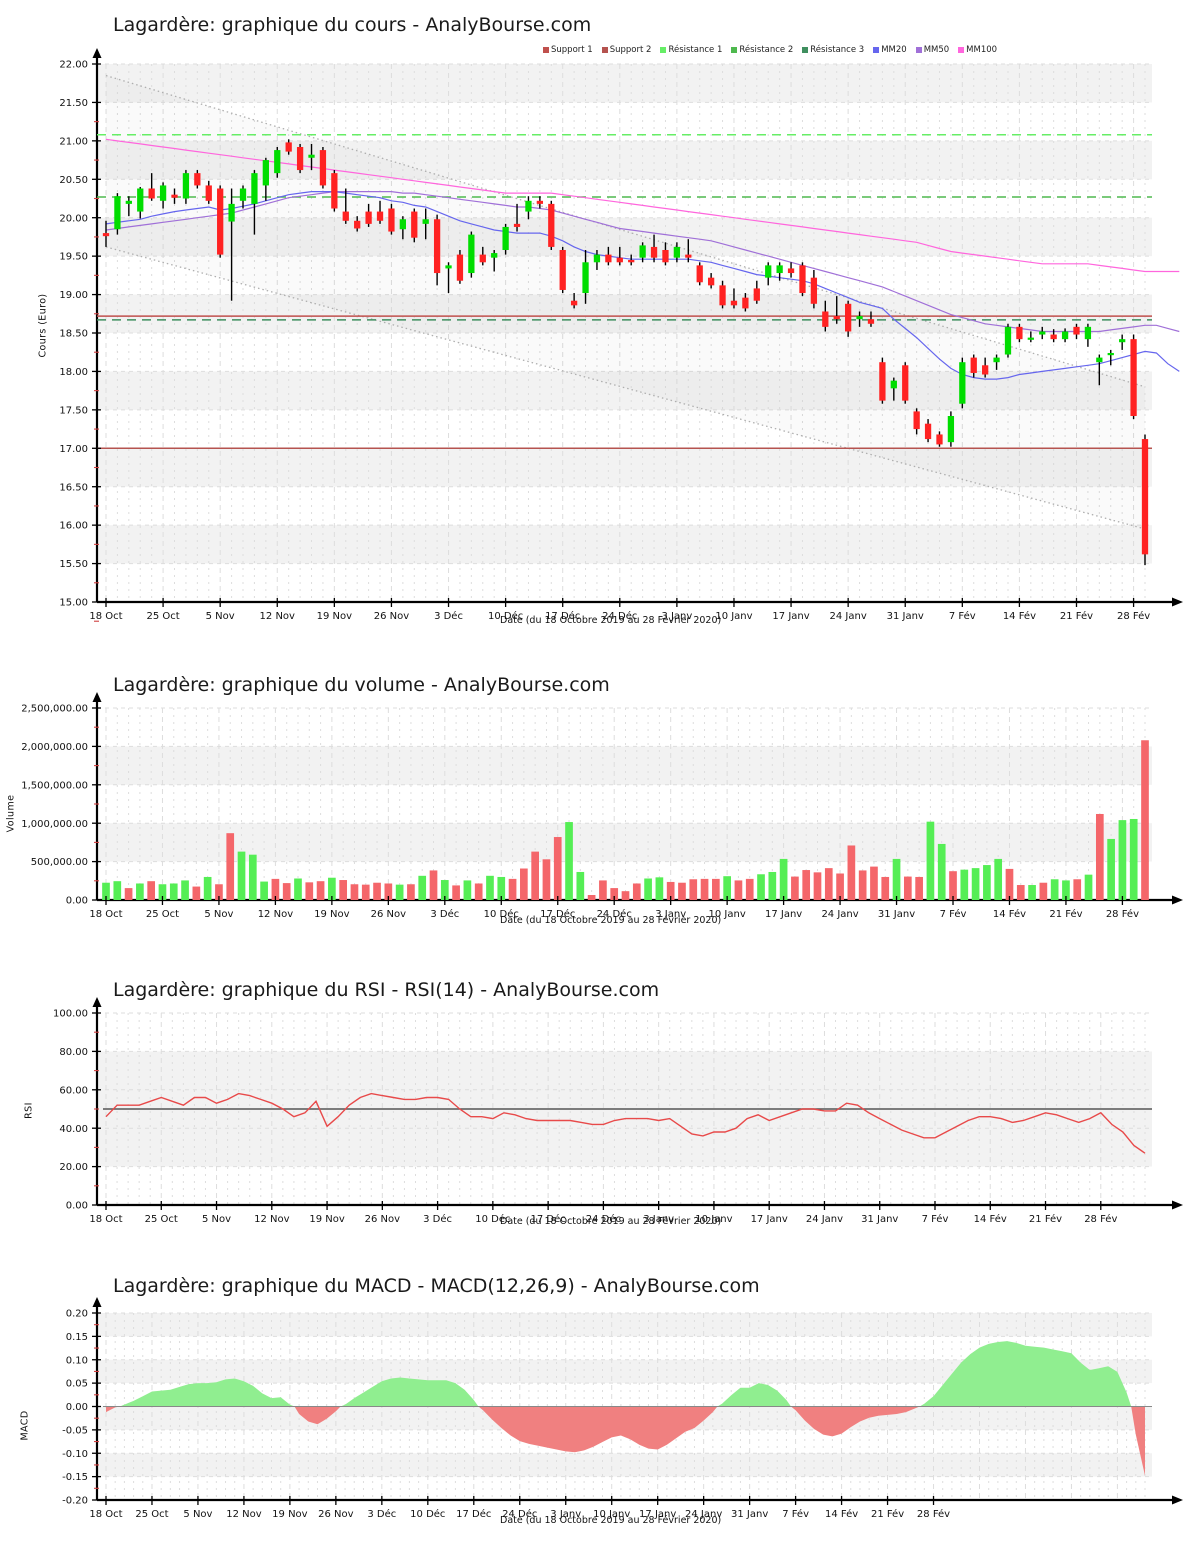 The image size is (1200, 1550). What do you see at coordinates (977, 50) in the screenshot?
I see `legend-item-mm100: MM100` at bounding box center [977, 50].